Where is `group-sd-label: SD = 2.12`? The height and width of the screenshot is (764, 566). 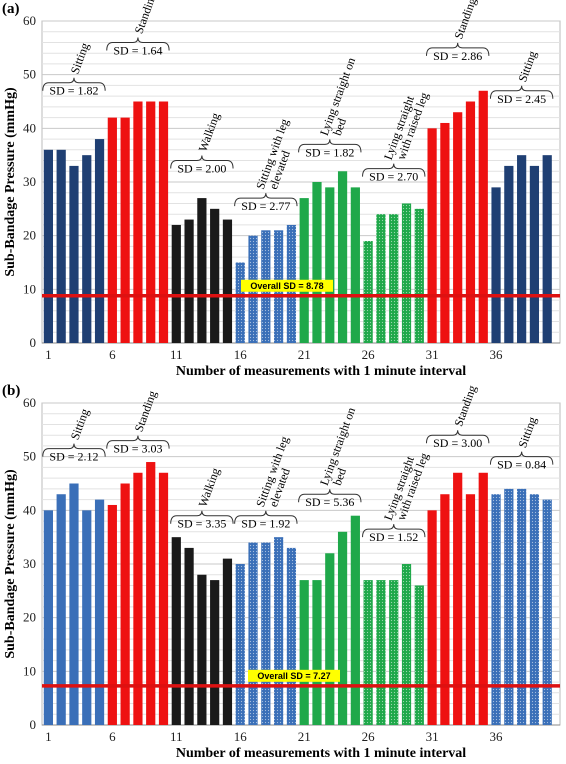 group-sd-label: SD = 2.12 is located at coordinates (73, 457).